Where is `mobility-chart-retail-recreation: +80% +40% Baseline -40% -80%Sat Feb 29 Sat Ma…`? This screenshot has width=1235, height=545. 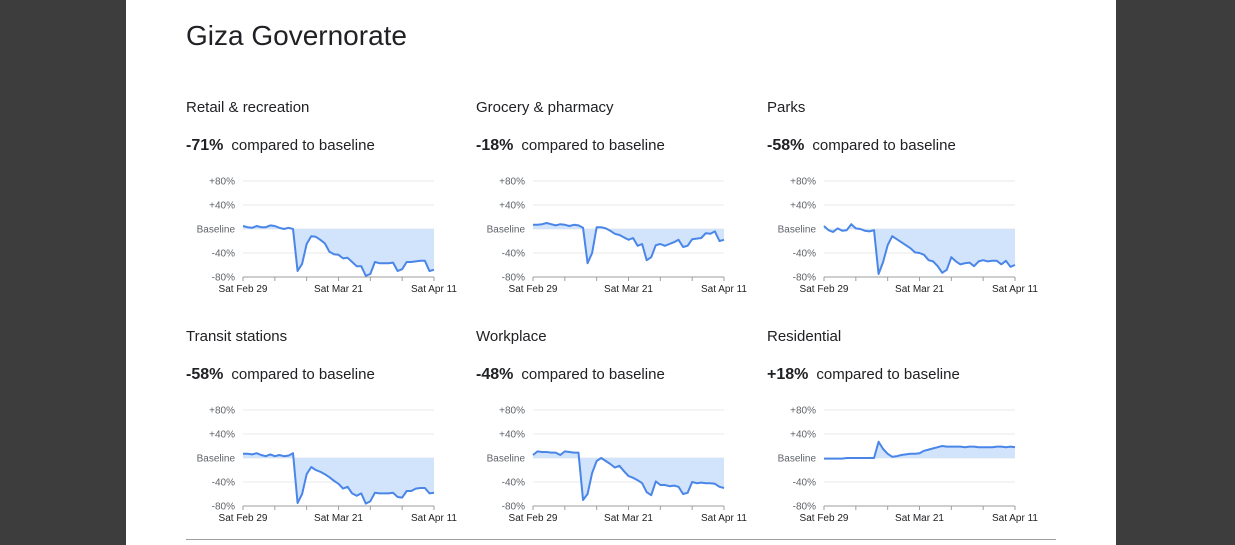 mobility-chart-retail-recreation: +80% +40% Baseline -40% -80%Sat Feb 29 Sat Ma… is located at coordinates (327, 236).